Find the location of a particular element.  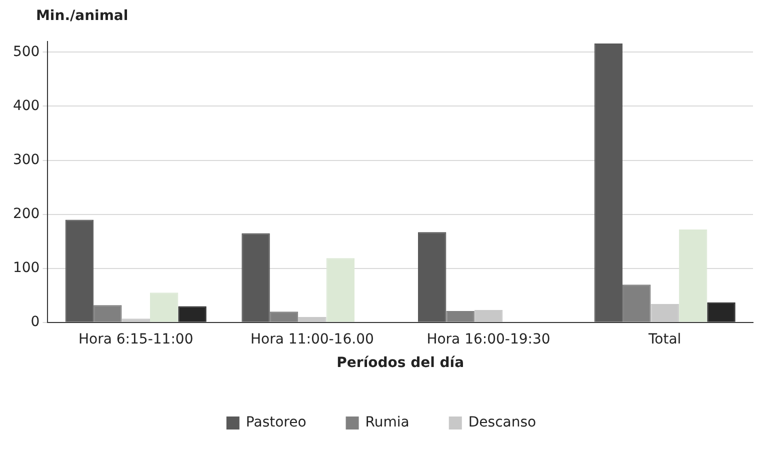

y-tick-label: 500 is located at coordinates (26, 52).